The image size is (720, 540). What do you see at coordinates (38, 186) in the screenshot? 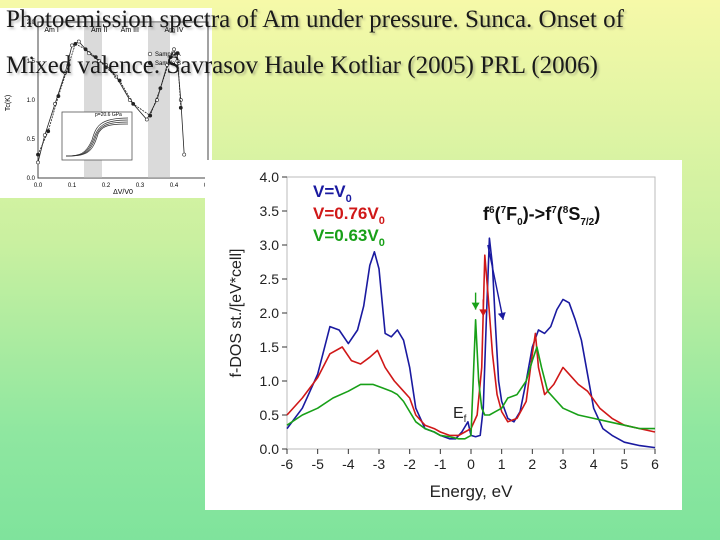
I see `inset-x-tick-label: 0.0` at bounding box center [38, 186].